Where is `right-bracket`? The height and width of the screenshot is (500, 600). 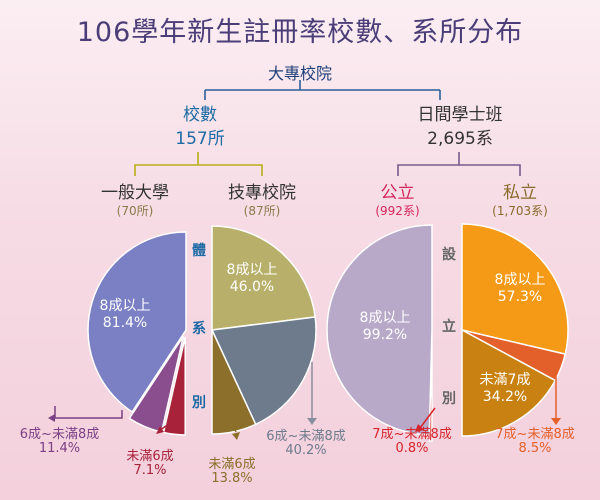 right-bracket is located at coordinates (459, 164).